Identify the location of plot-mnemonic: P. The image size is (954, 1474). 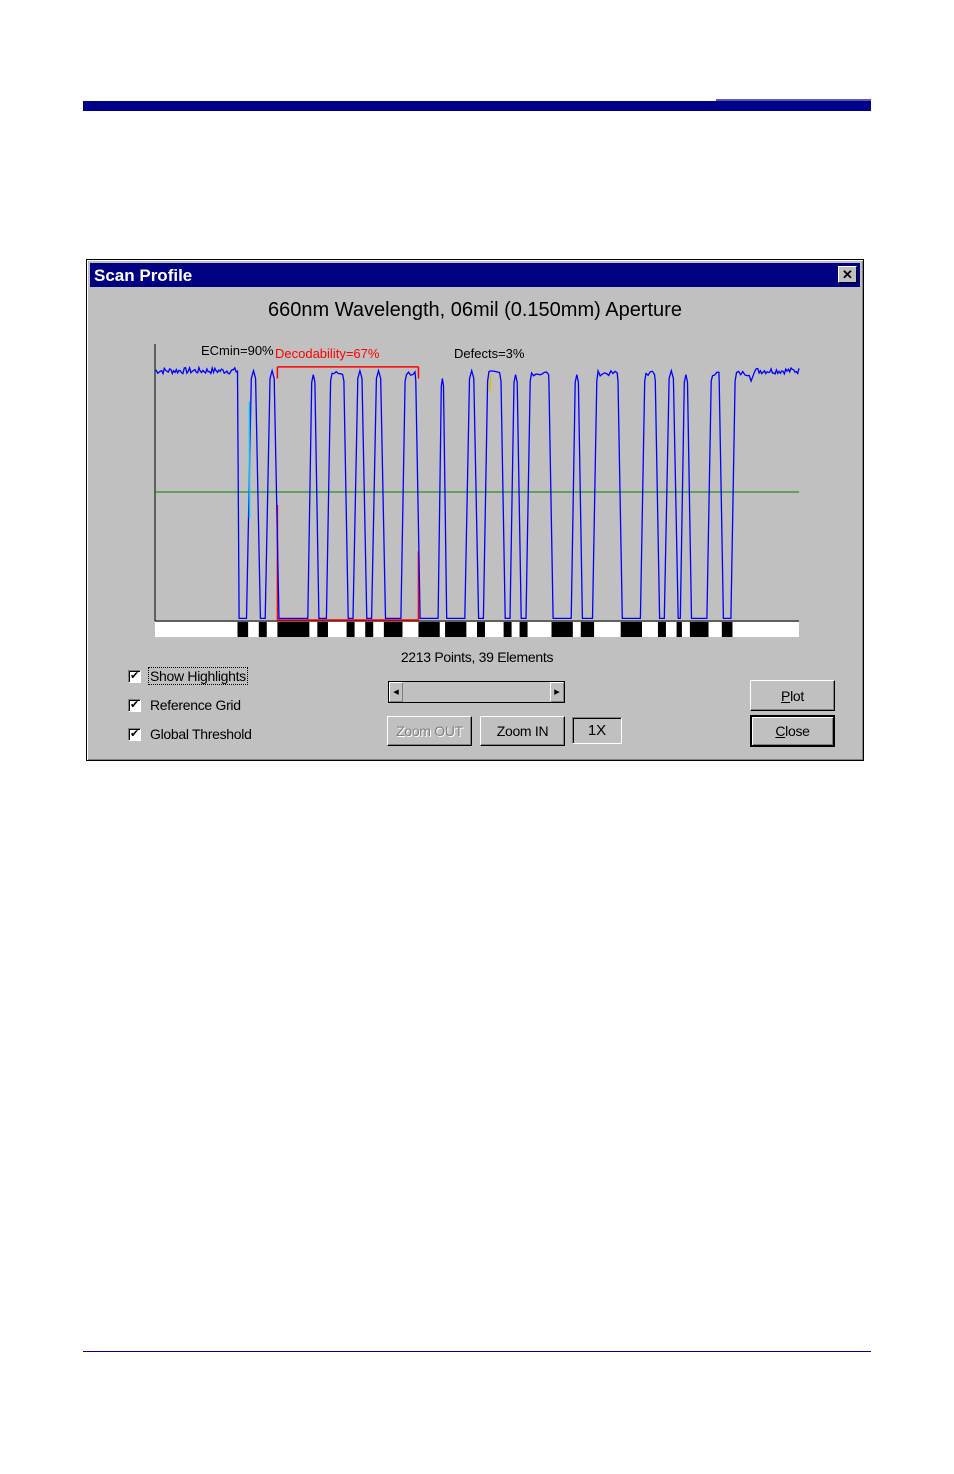
(786, 695).